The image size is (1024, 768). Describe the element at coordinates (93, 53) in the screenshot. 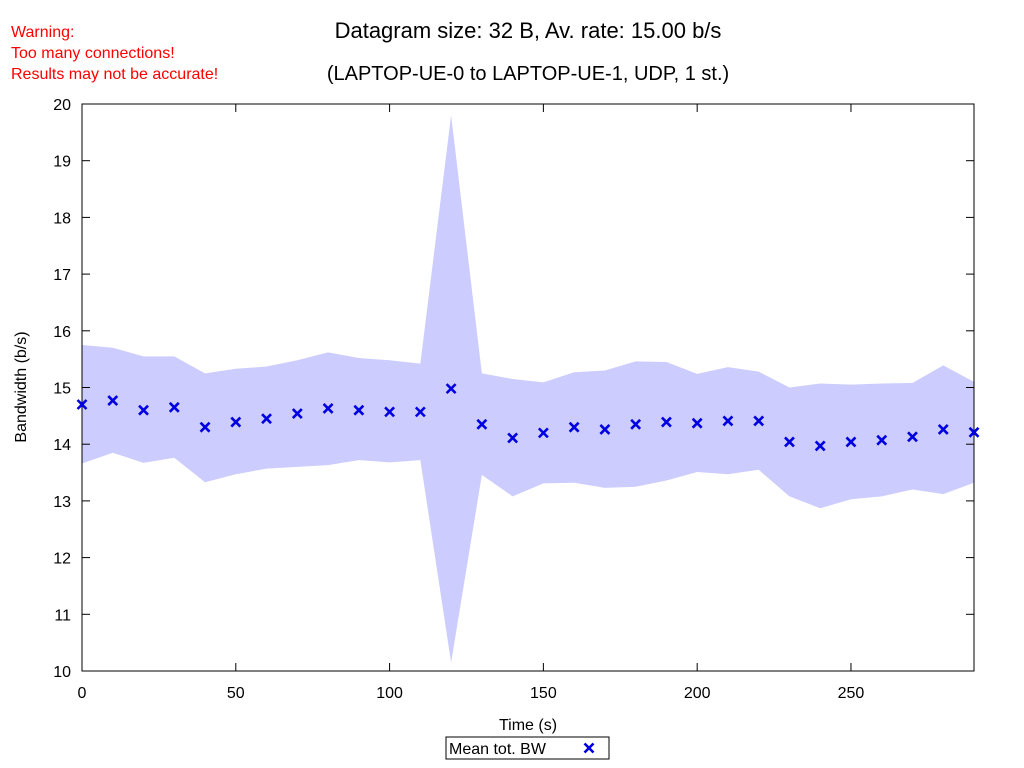

I see `warning-line-2: Too many connections!` at that location.